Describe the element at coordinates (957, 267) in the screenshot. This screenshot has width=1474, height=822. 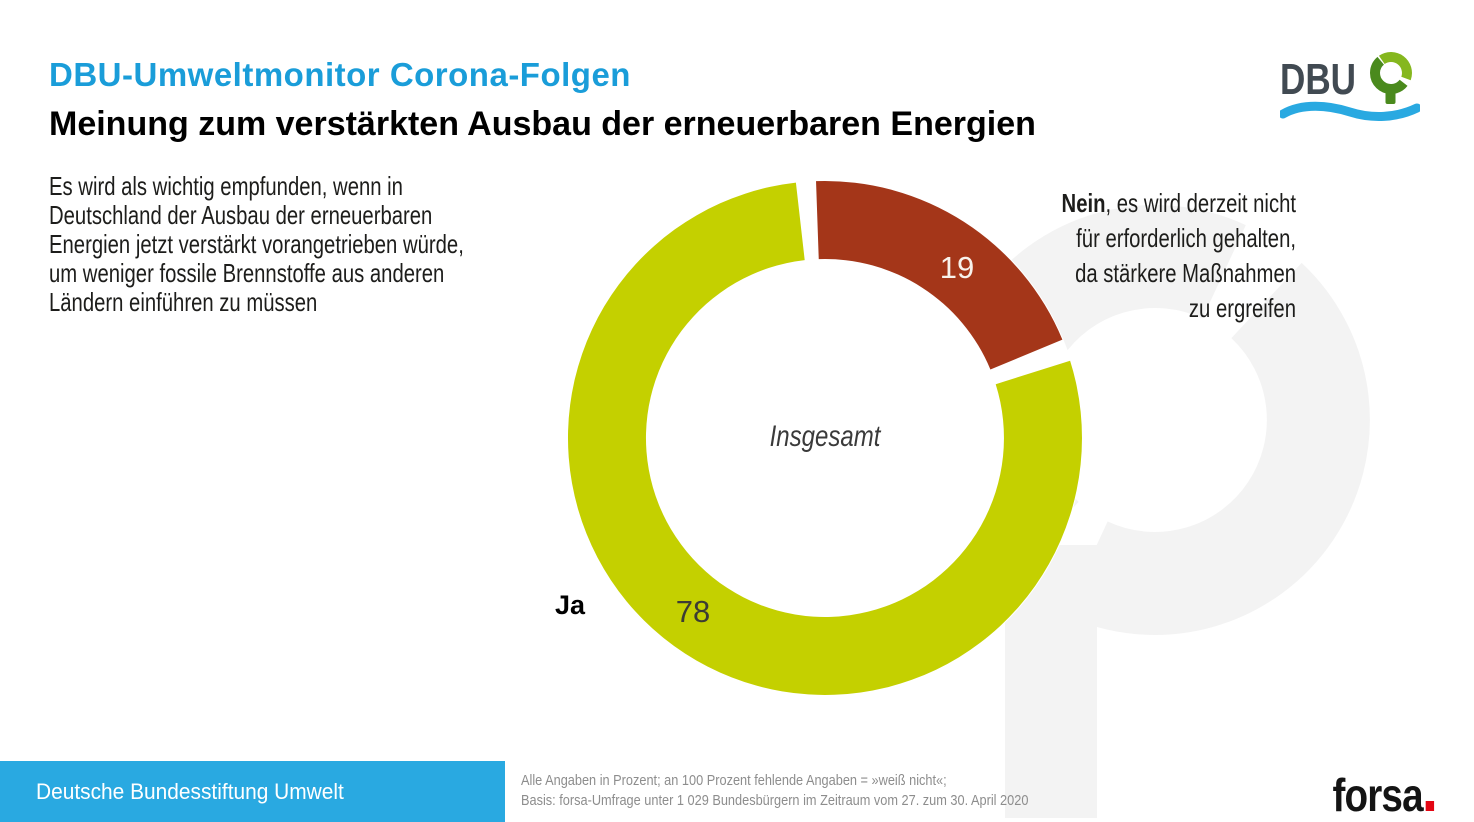
I see `value-label-nein: 19` at that location.